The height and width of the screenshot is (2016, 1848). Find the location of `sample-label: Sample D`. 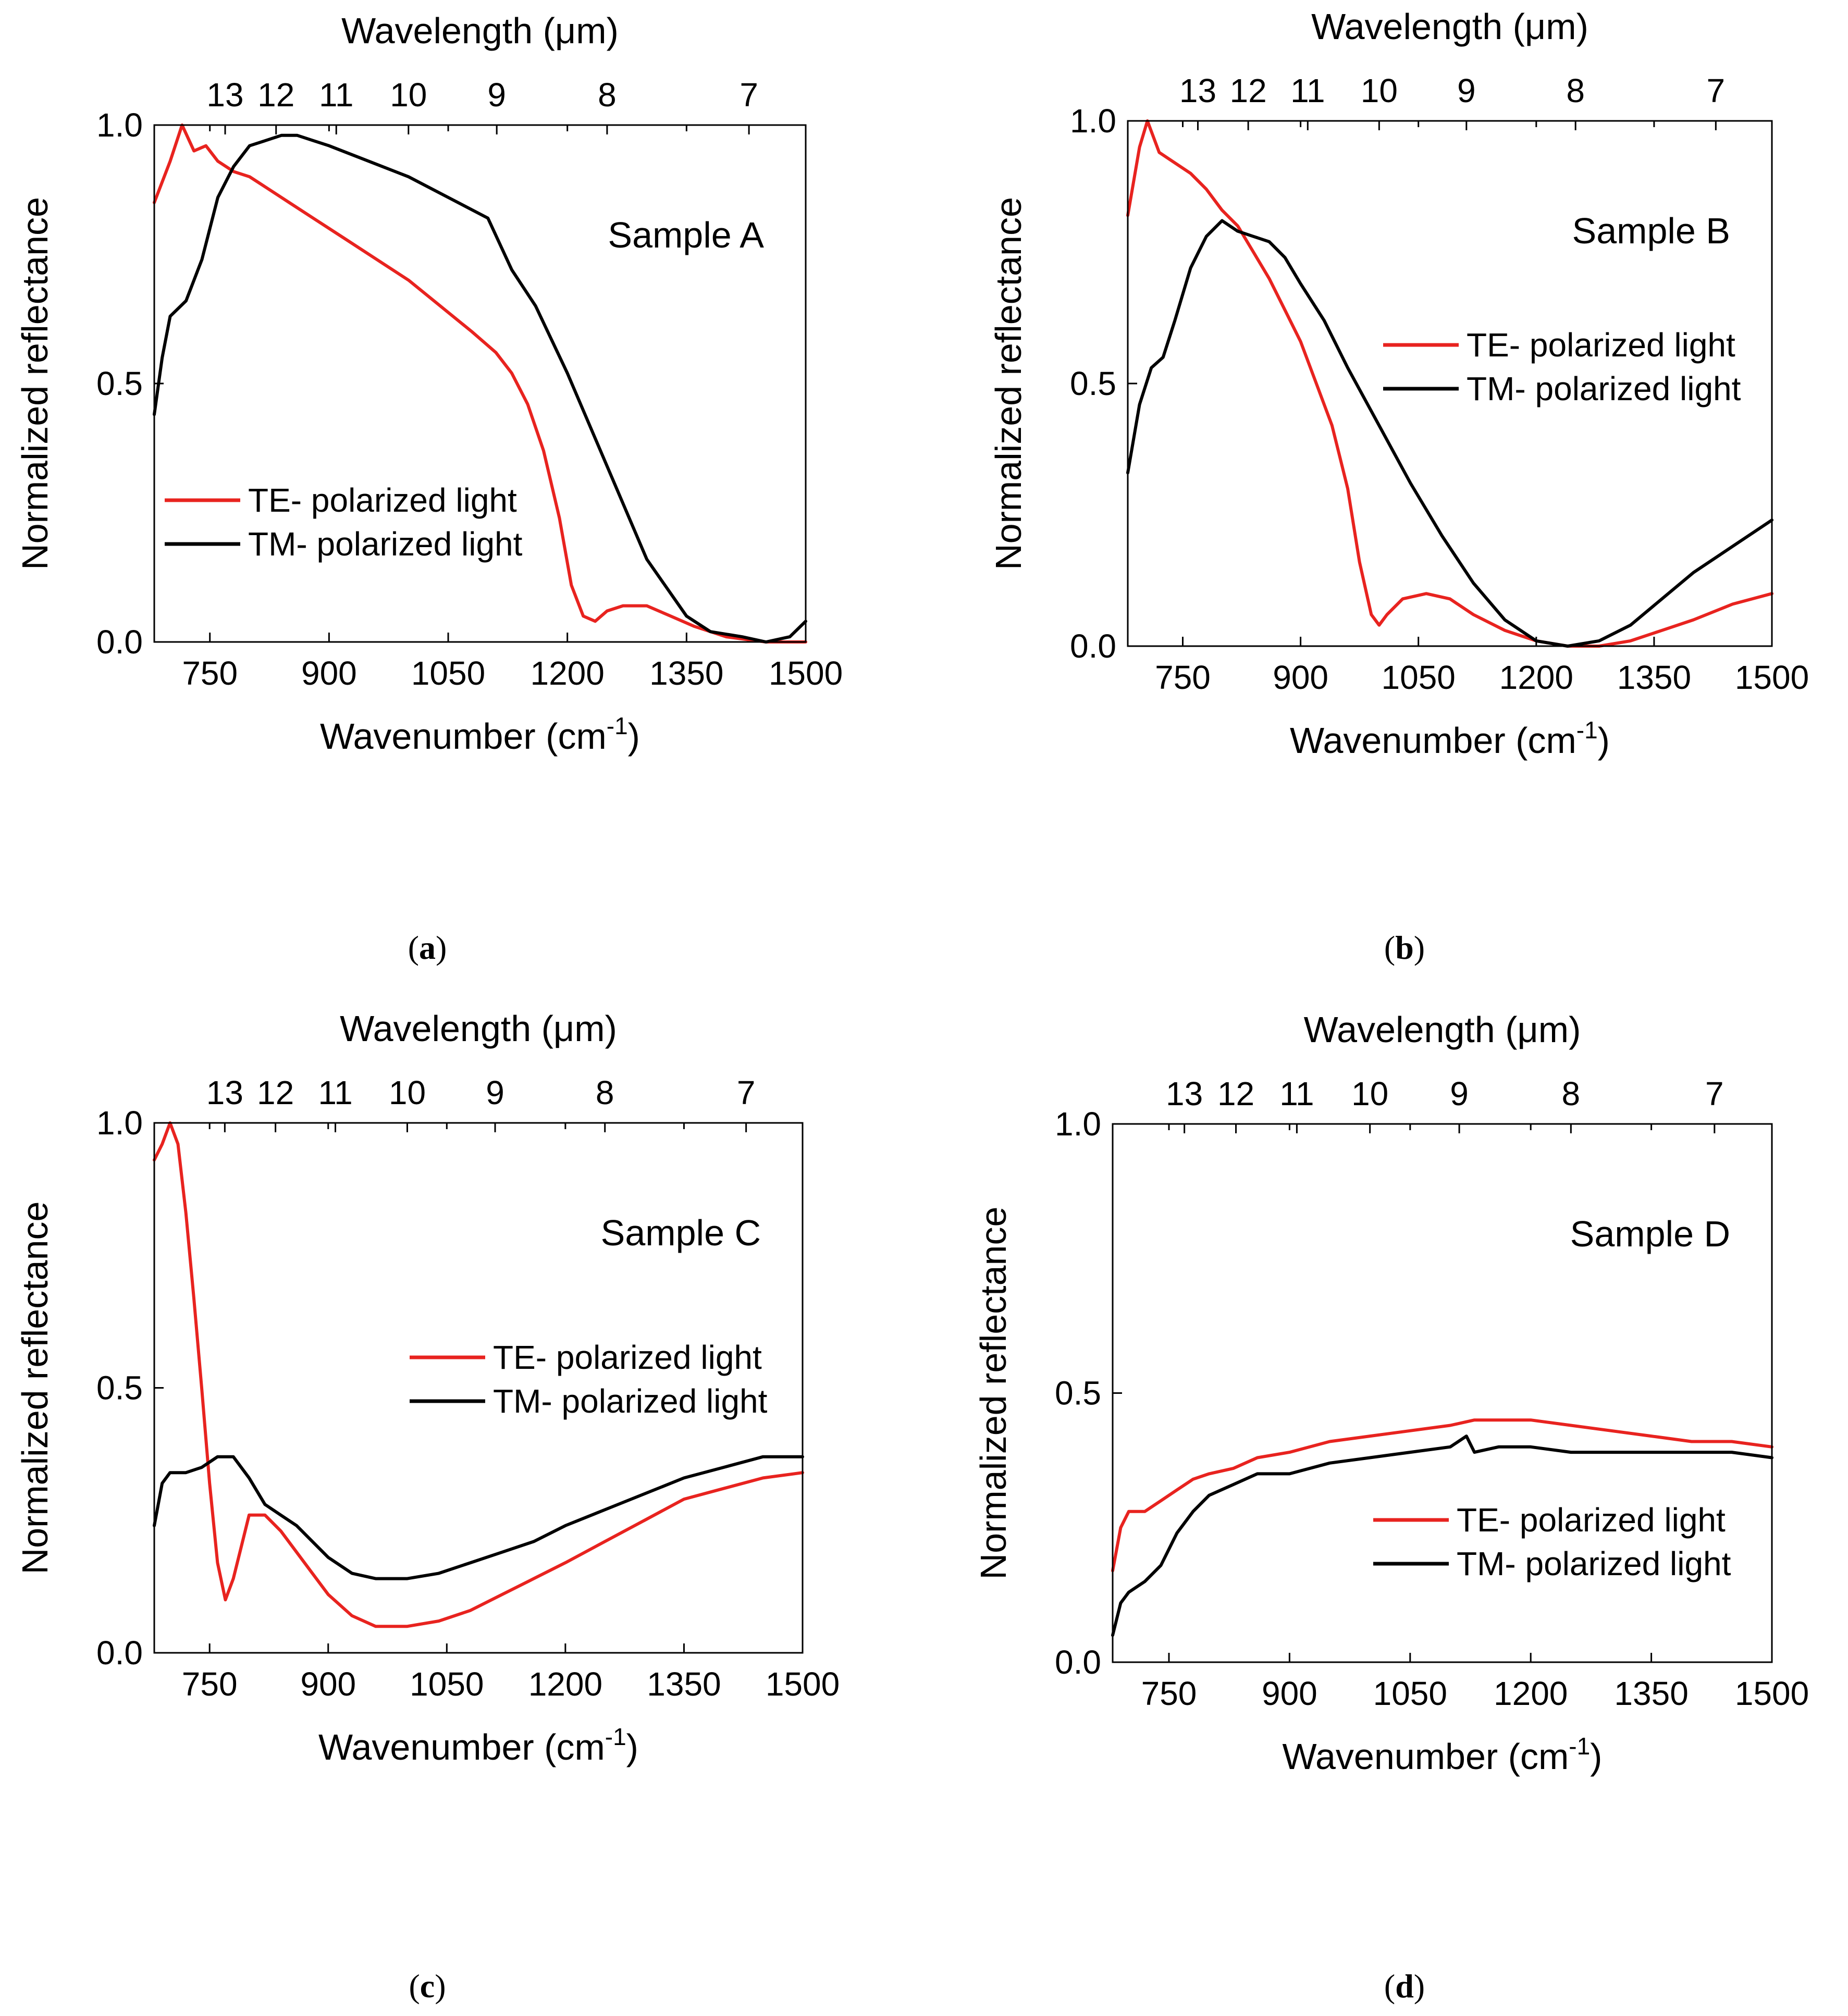

sample-label: Sample D is located at coordinates (1650, 1234).